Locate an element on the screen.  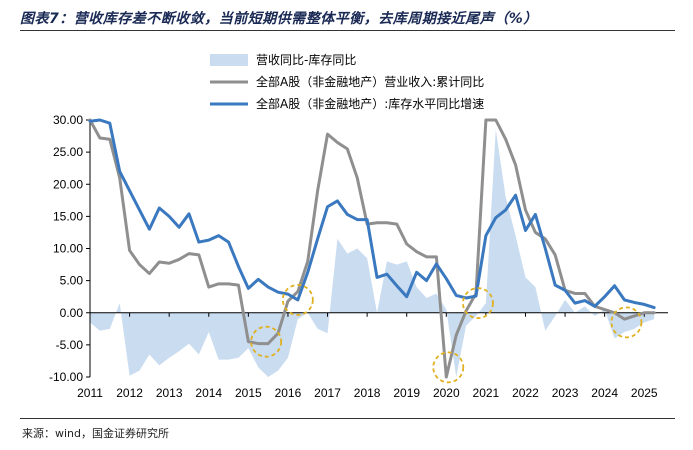
x-tick-label: 2017 is located at coordinates (327, 393).